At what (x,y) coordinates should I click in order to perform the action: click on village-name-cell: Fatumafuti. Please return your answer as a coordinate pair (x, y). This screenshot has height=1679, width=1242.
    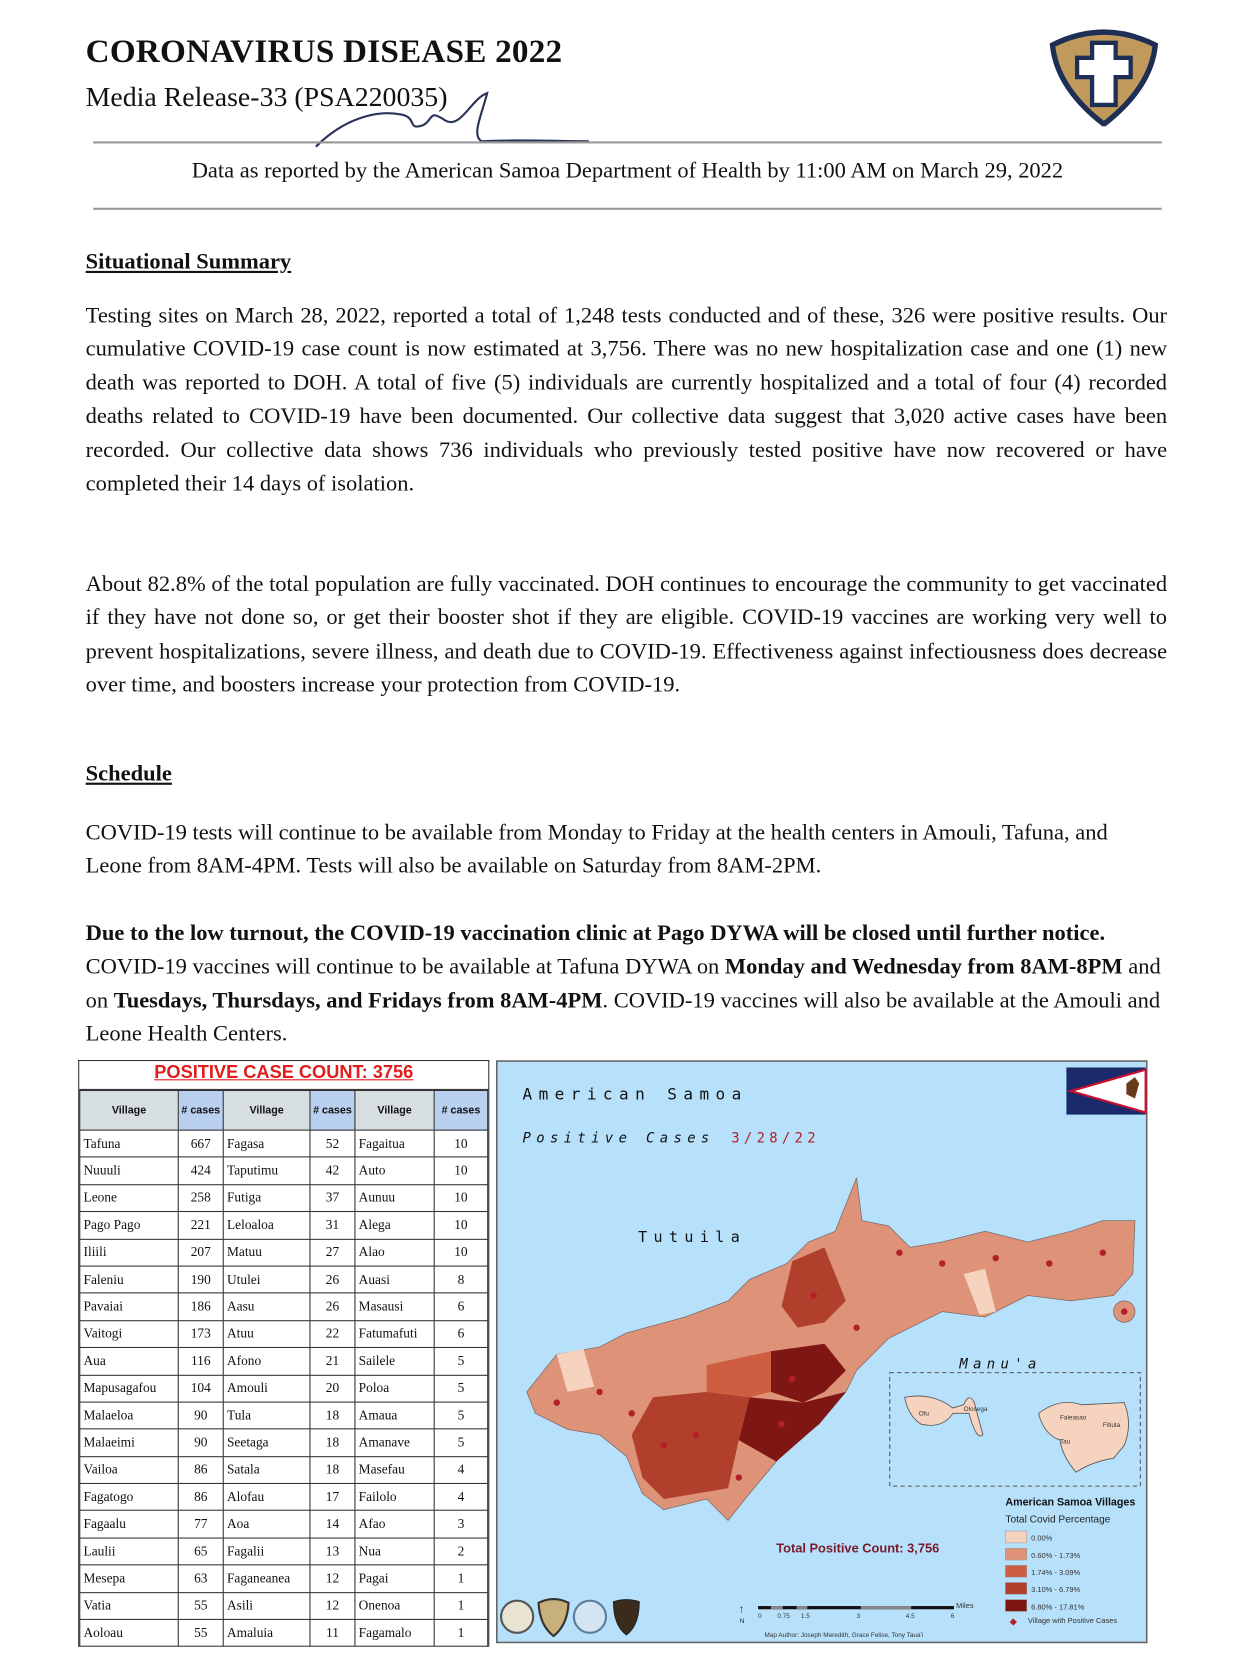
    Looking at the image, I should click on (394, 1334).